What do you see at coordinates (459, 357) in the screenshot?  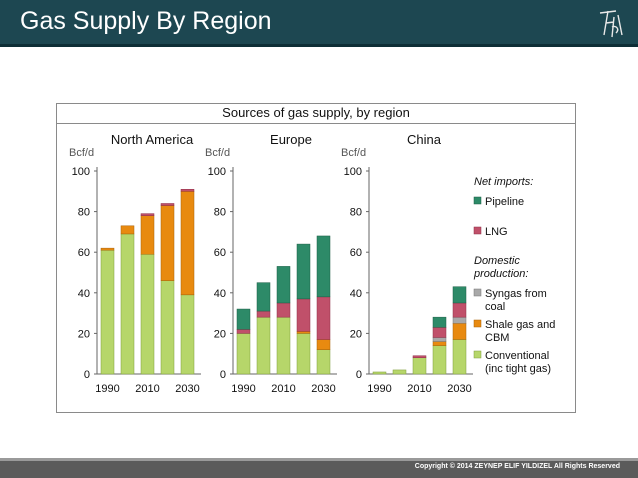 I see `bar-2-4-conventional` at bounding box center [459, 357].